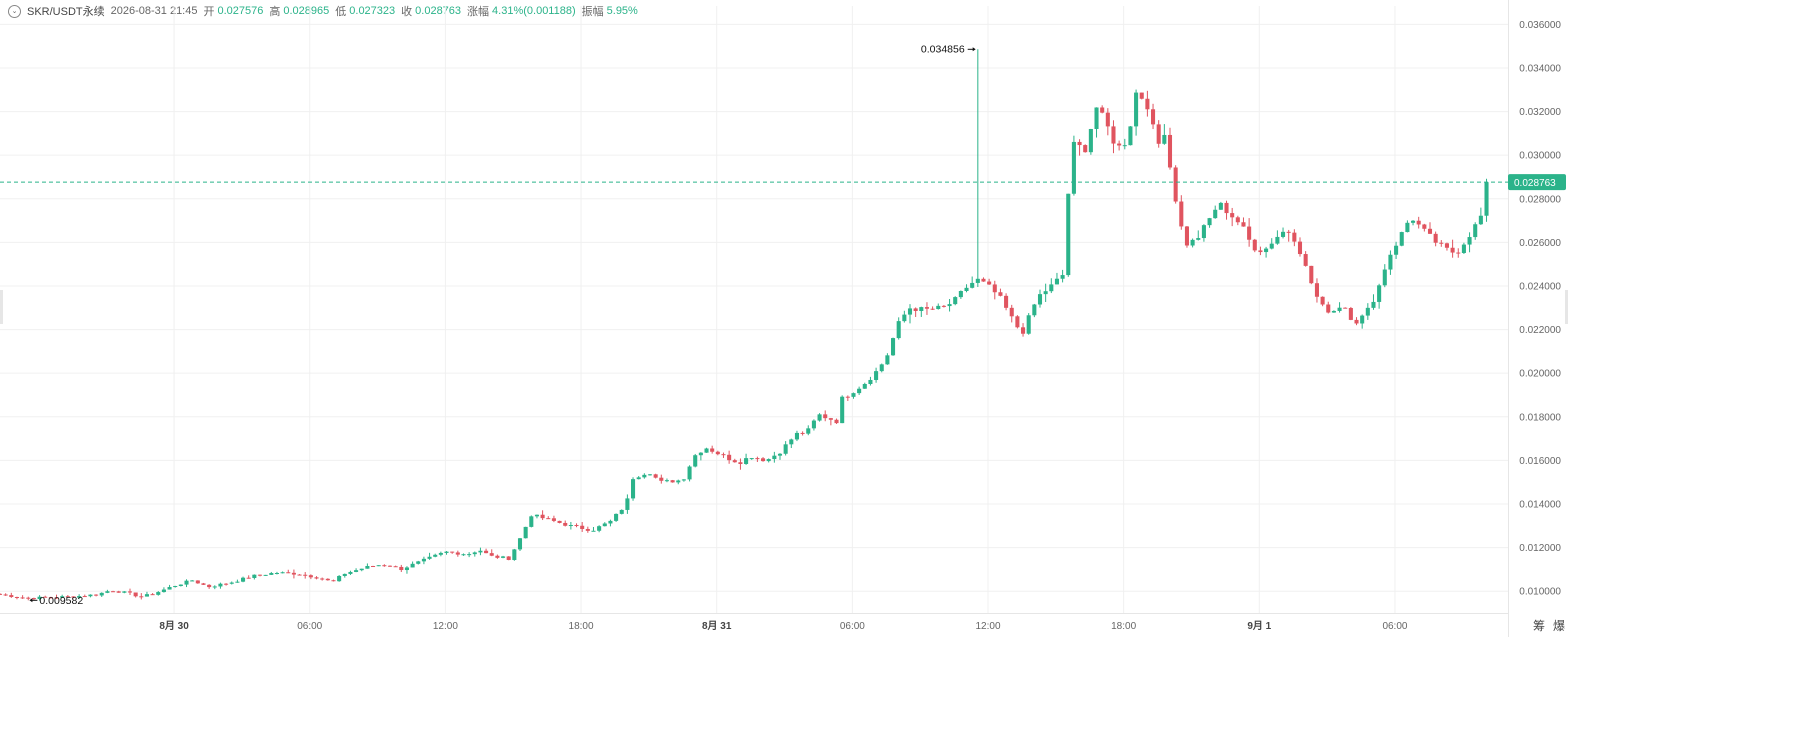  What do you see at coordinates (943, 49) in the screenshot?
I see `max-price-annotation: 0.034856` at bounding box center [943, 49].